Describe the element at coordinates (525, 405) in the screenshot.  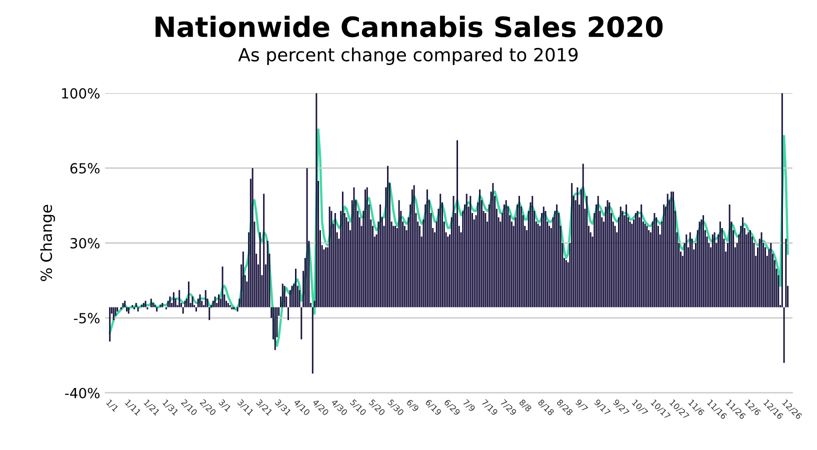
I see `x-tick-label: 8/8` at that location.